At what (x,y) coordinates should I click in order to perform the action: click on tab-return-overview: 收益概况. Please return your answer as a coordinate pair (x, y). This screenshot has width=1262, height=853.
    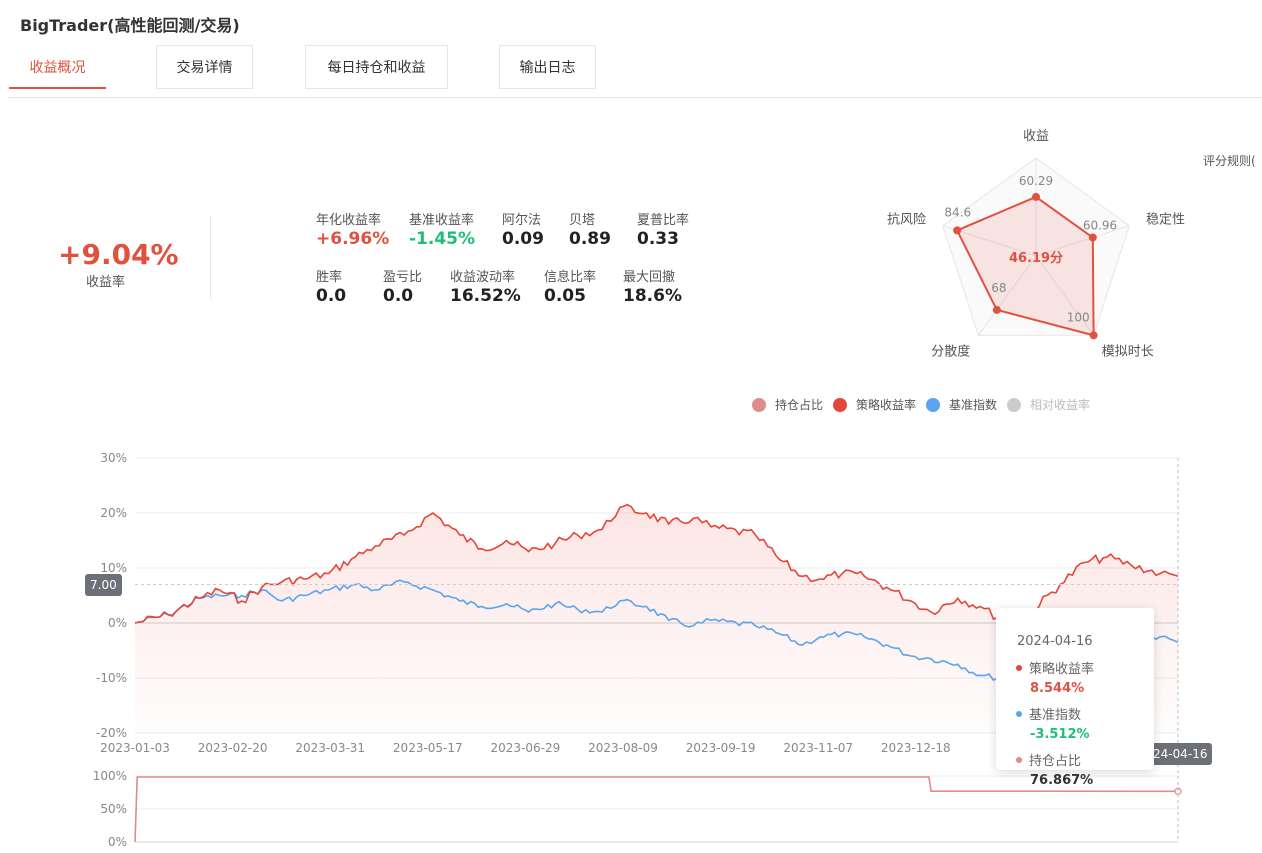
    Looking at the image, I should click on (57, 67).